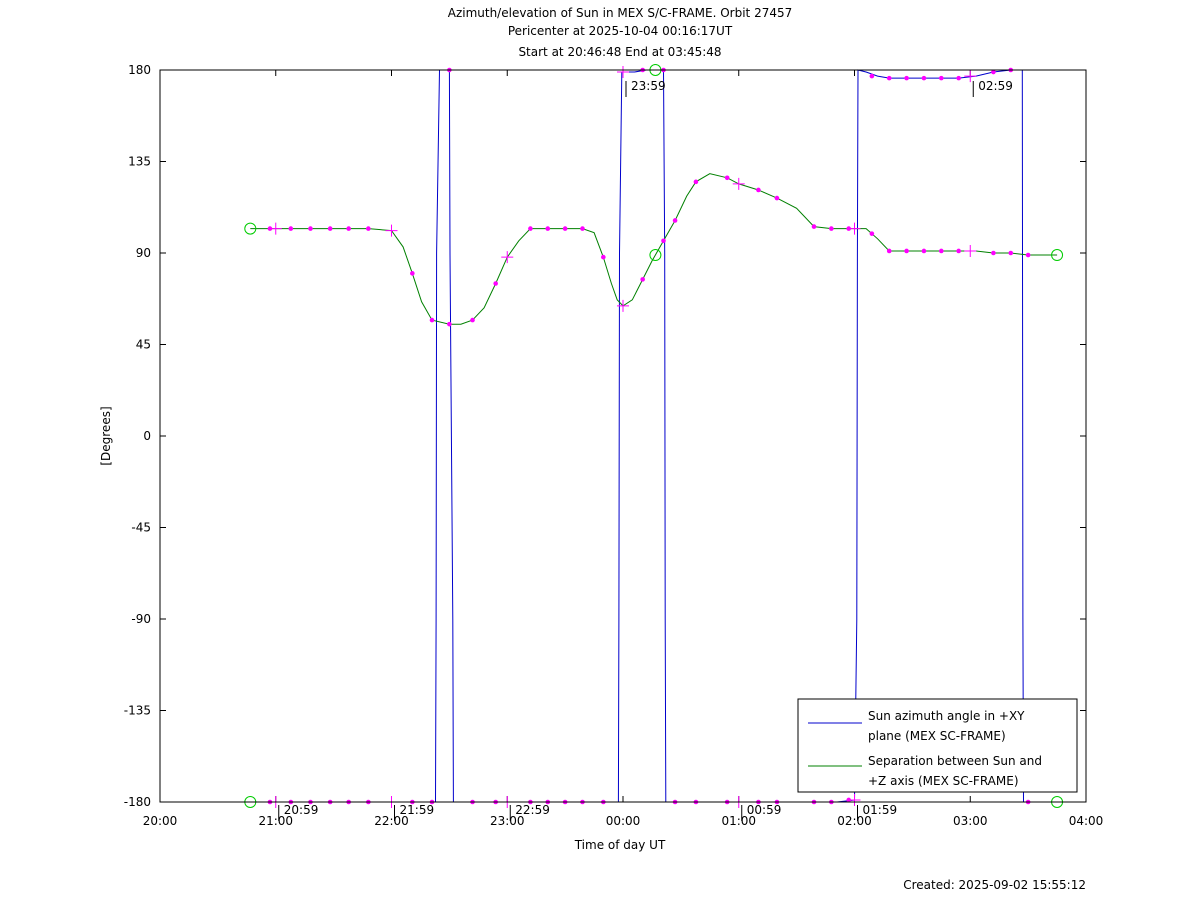  What do you see at coordinates (943, 781) in the screenshot?
I see `legend-label-separation-line-2: +Z axis (MEX SC-FRAME)` at bounding box center [943, 781].